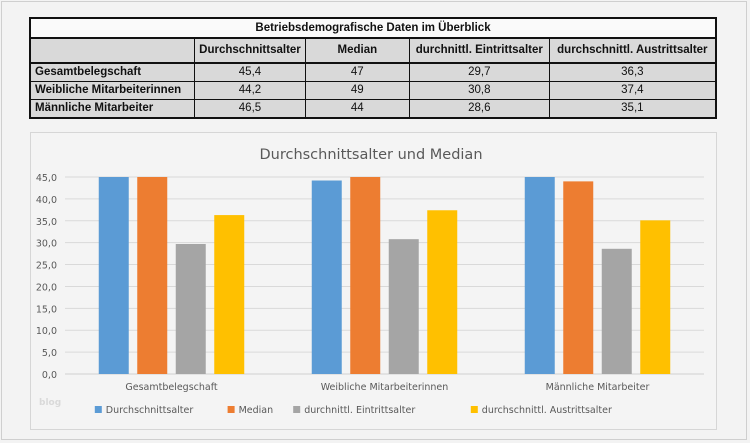 Image resolution: width=750 pixels, height=443 pixels. I want to click on column-header: Durchschnittsalter, so click(250, 50).